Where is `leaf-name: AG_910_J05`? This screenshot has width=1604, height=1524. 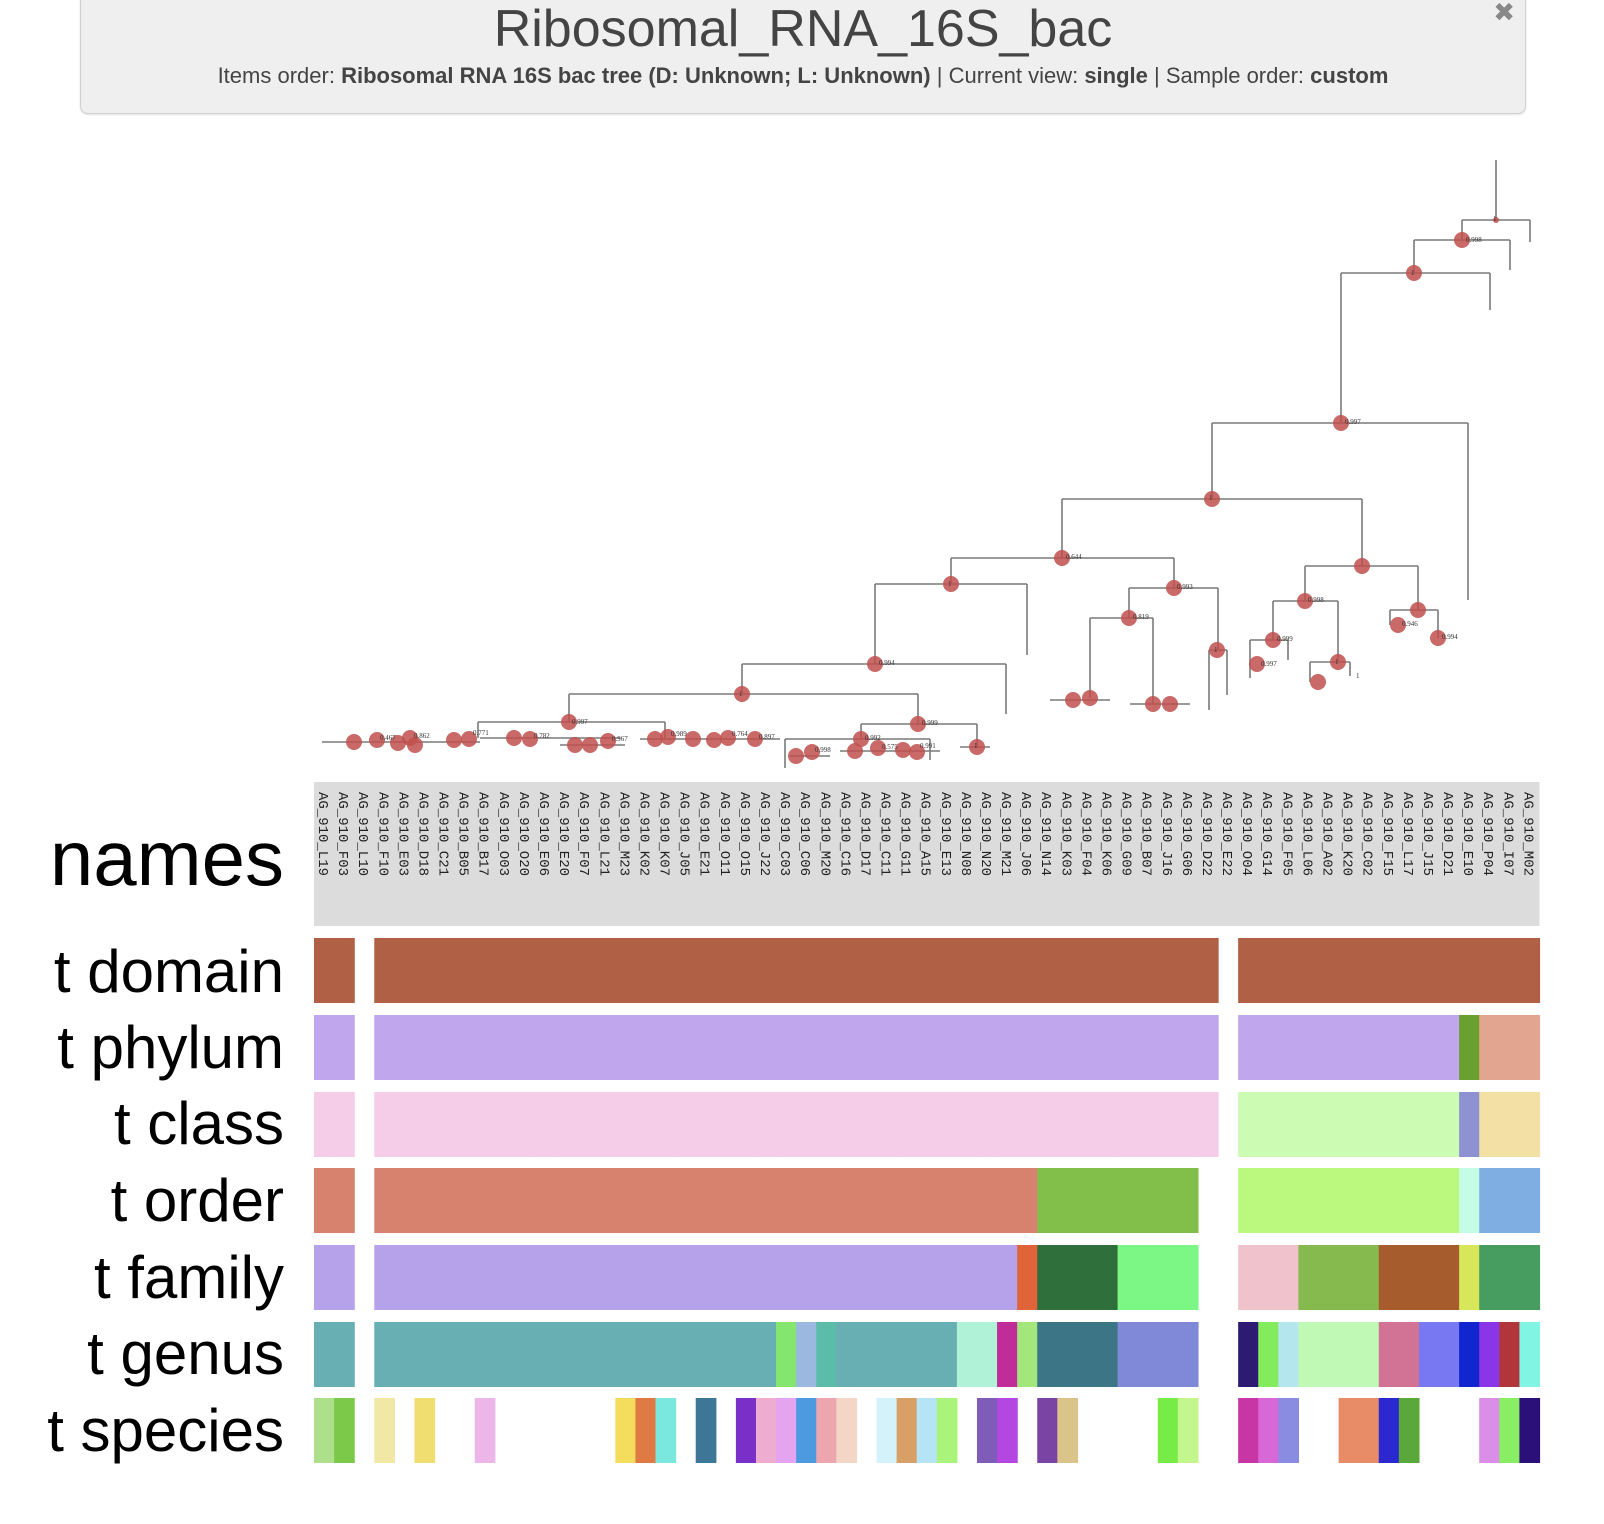
leaf-name: AG_910_J05 is located at coordinates (684, 834).